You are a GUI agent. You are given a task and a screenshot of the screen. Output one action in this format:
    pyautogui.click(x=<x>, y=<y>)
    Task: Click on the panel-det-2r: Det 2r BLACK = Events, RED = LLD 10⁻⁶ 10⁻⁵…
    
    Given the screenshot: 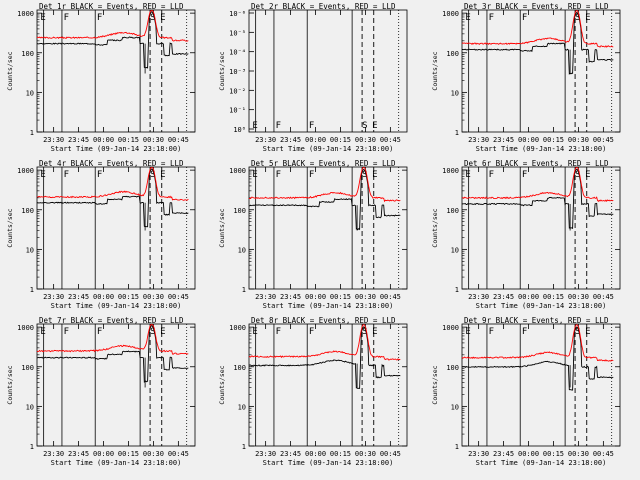 What is the action you would take?
    pyautogui.click(x=313, y=77)
    